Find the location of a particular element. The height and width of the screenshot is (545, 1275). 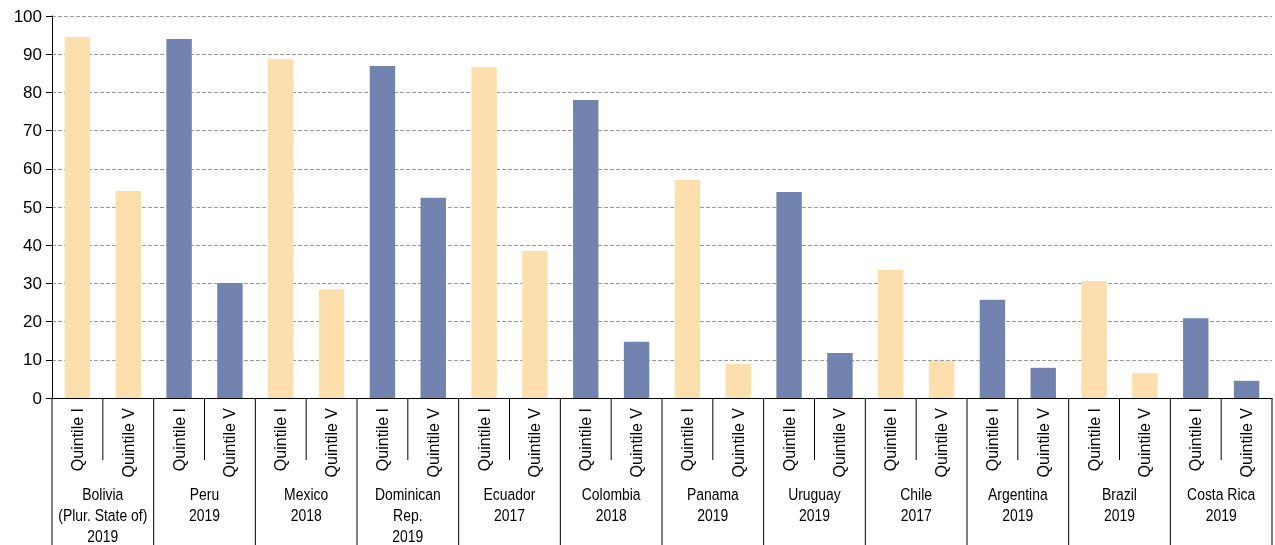

y-tick-label: 60 is located at coordinates (32, 169).